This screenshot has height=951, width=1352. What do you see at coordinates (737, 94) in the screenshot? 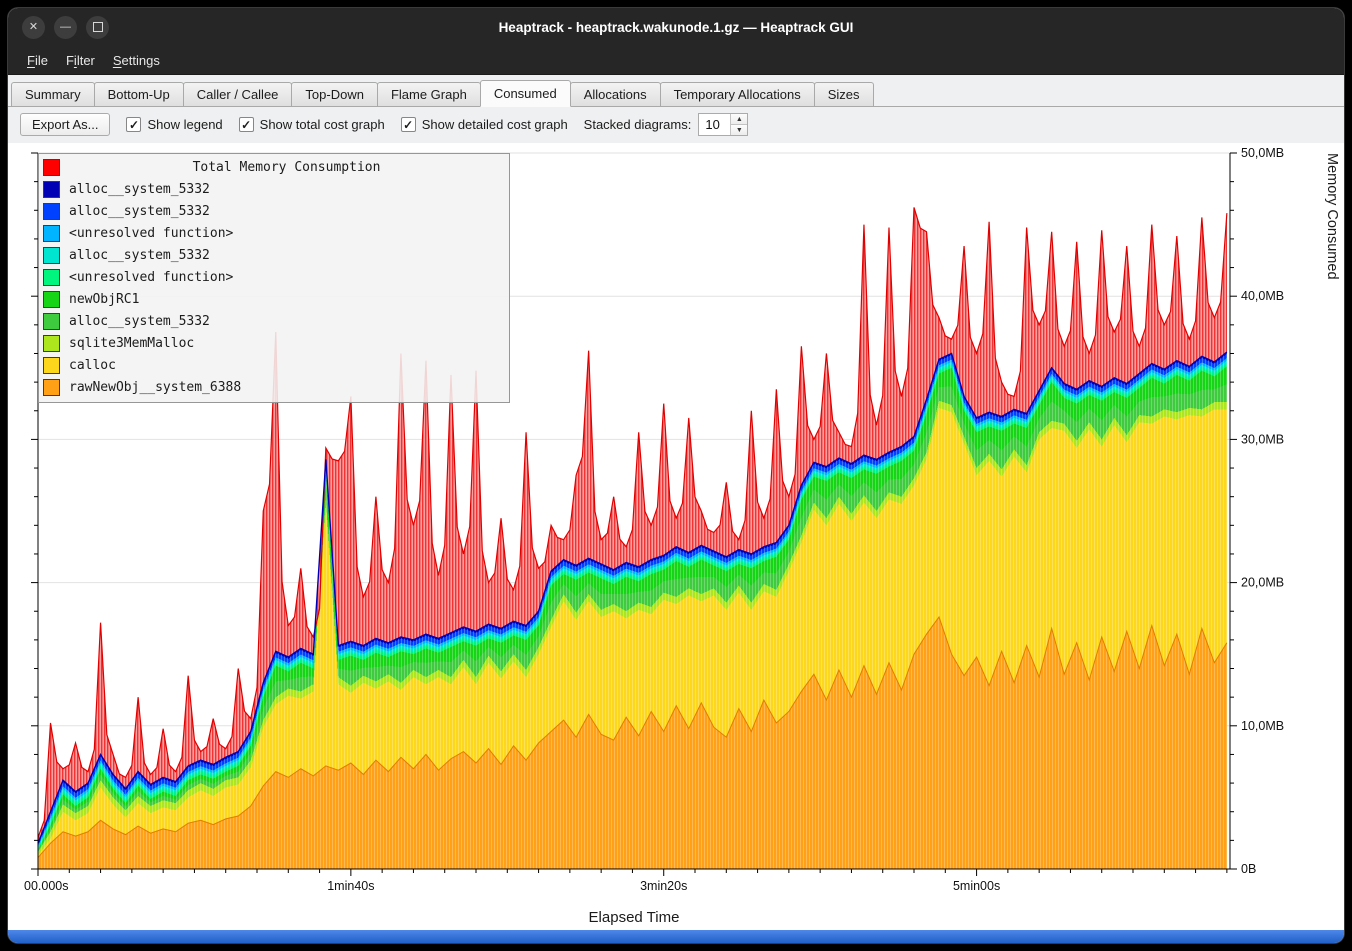
I see `tab-temporary-allocations: Temporary Allocations` at bounding box center [737, 94].